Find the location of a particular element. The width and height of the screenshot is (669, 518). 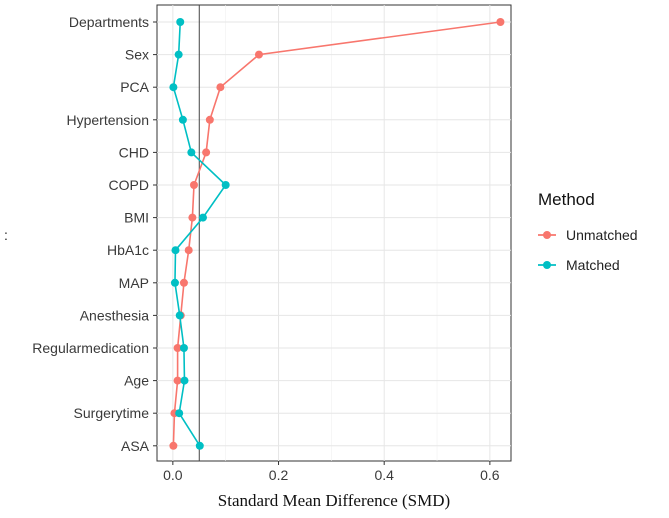

x-tick-label: 0.6 is located at coordinates (490, 475).